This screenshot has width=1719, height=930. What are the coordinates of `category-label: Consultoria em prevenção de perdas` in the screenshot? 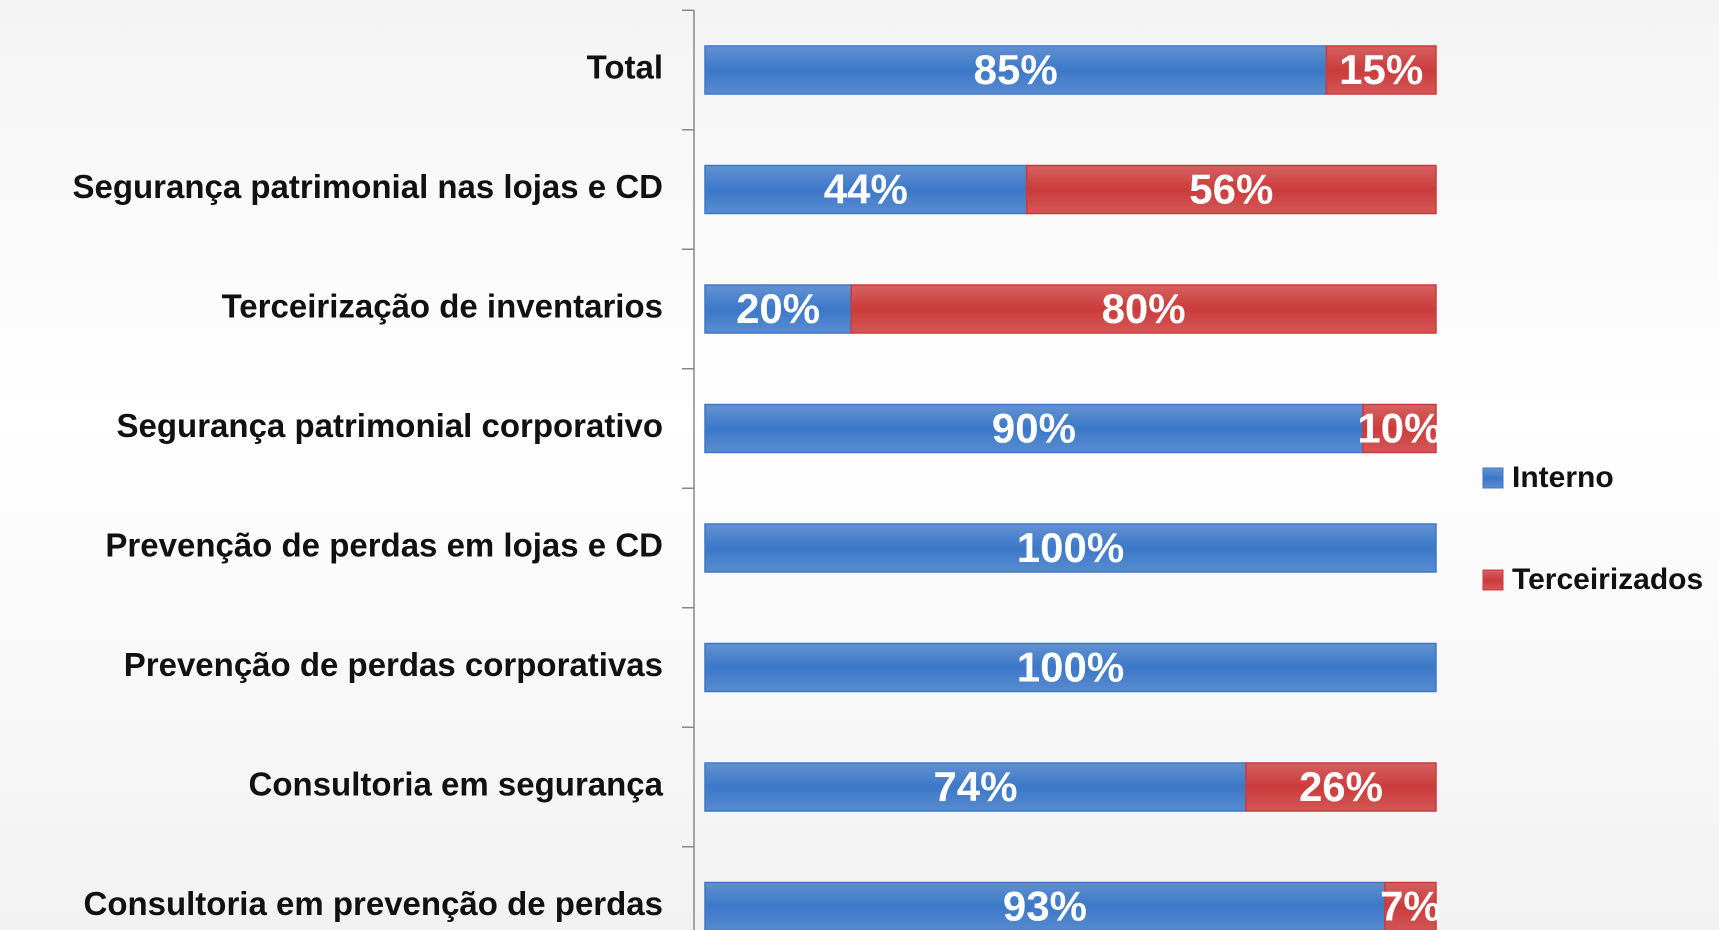 It's located at (373, 903).